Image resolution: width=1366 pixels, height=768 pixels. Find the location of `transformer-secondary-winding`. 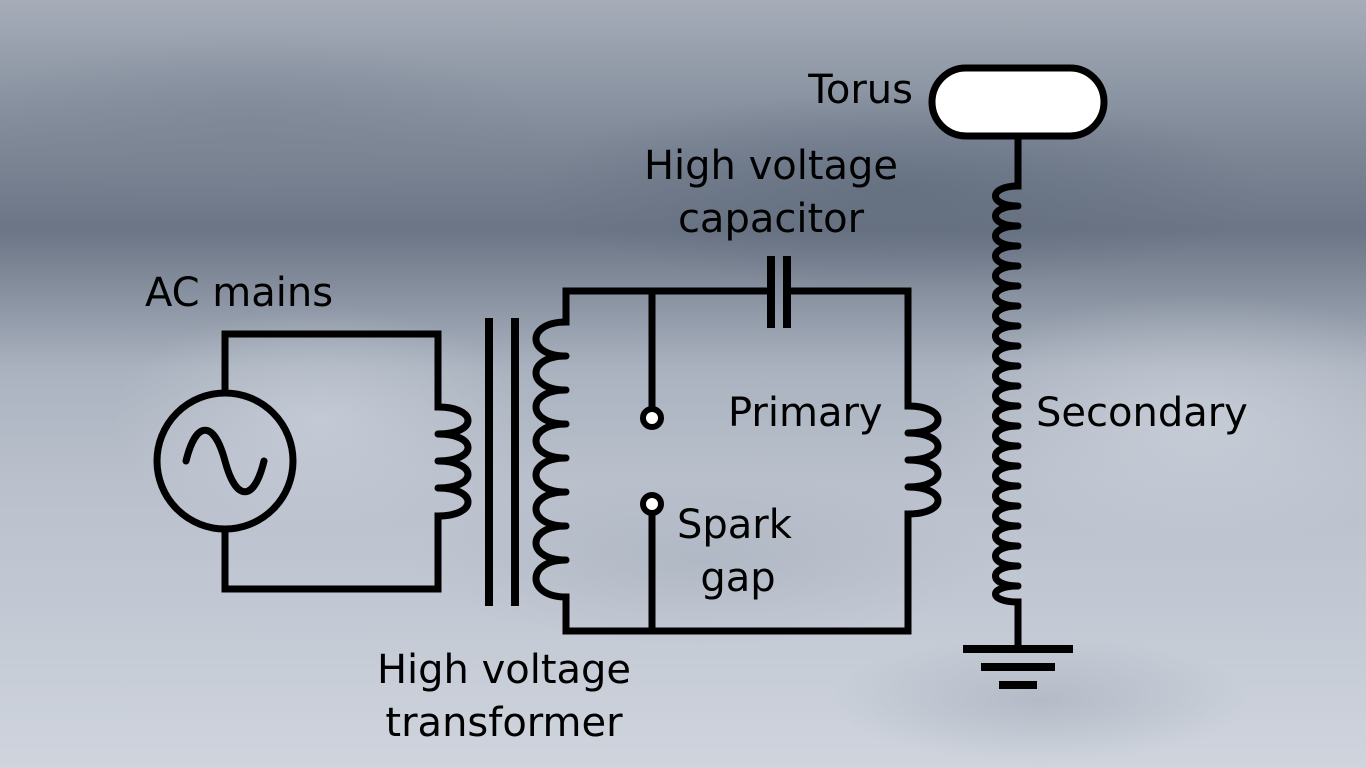

transformer-secondary-winding is located at coordinates (551, 459).